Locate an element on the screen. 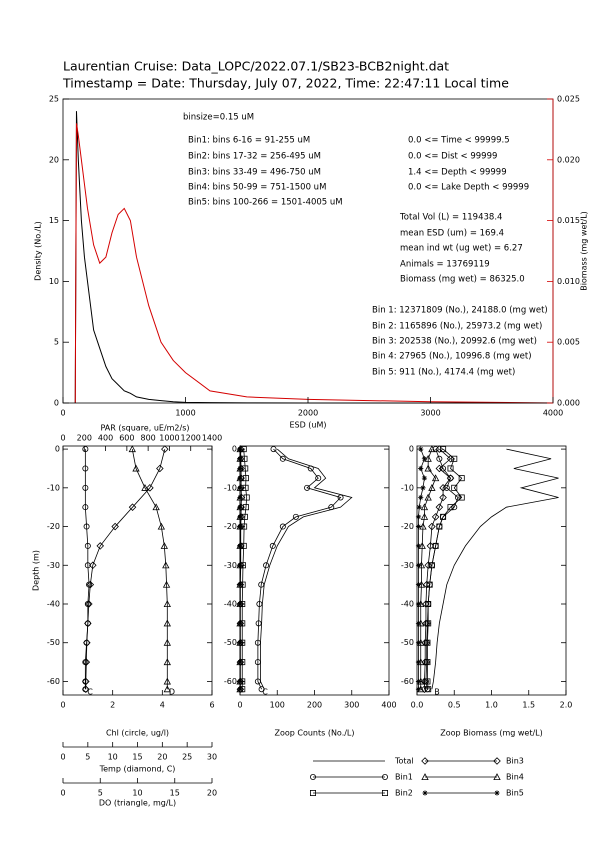 Image resolution: width=595 pixels, height=842 pixels. x-tick-label: 1400 is located at coordinates (212, 438).